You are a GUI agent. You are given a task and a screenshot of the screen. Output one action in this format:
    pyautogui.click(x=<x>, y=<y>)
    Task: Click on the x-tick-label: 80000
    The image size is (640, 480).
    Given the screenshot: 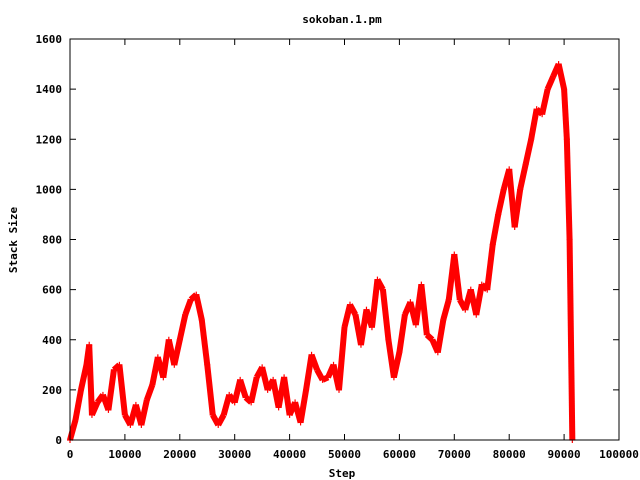 What is the action you would take?
    pyautogui.click(x=509, y=454)
    